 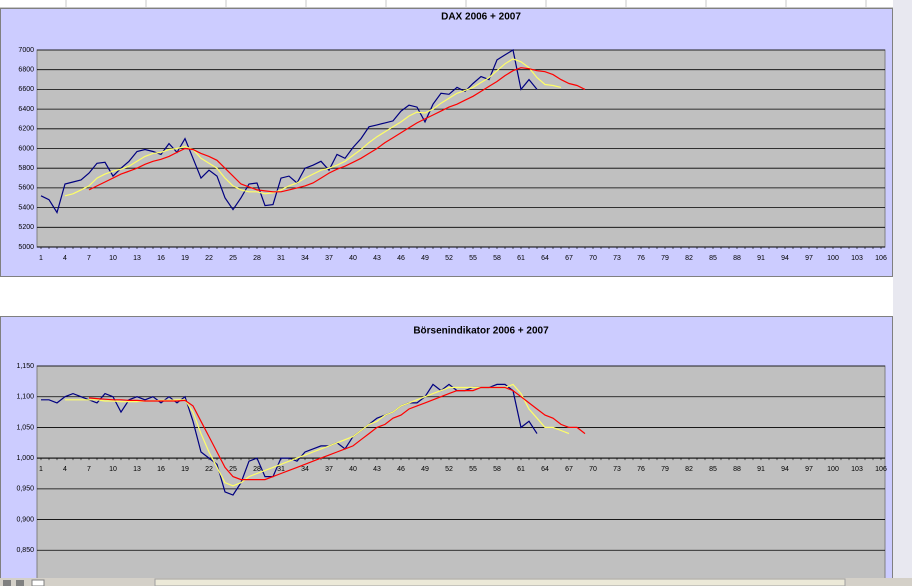 What do you see at coordinates (25, 397) in the screenshot?
I see `y-tick-label: 1,100` at bounding box center [25, 397].